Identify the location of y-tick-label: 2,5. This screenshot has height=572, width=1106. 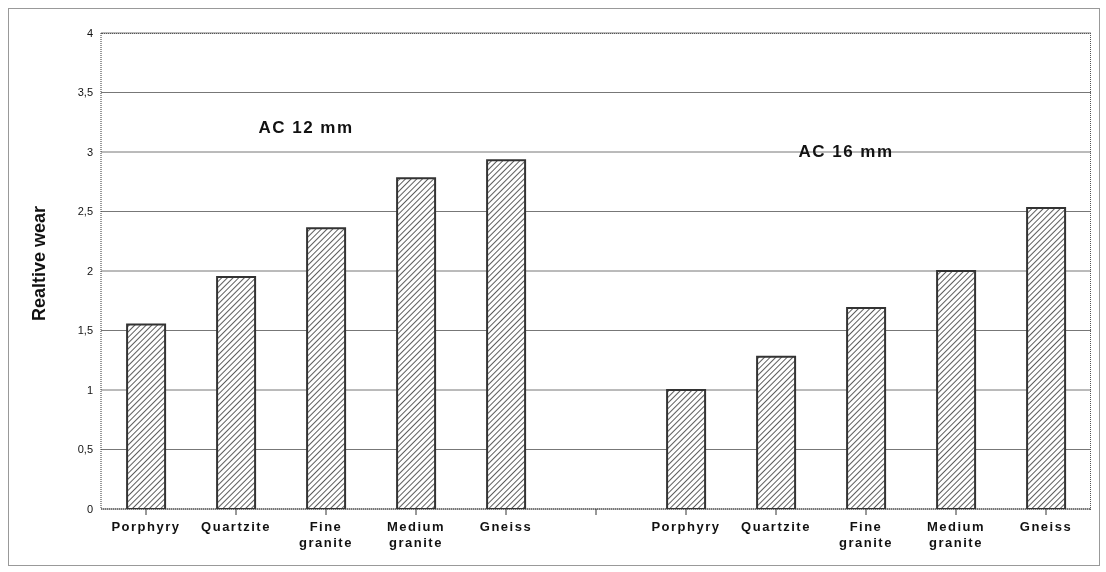
(85, 211).